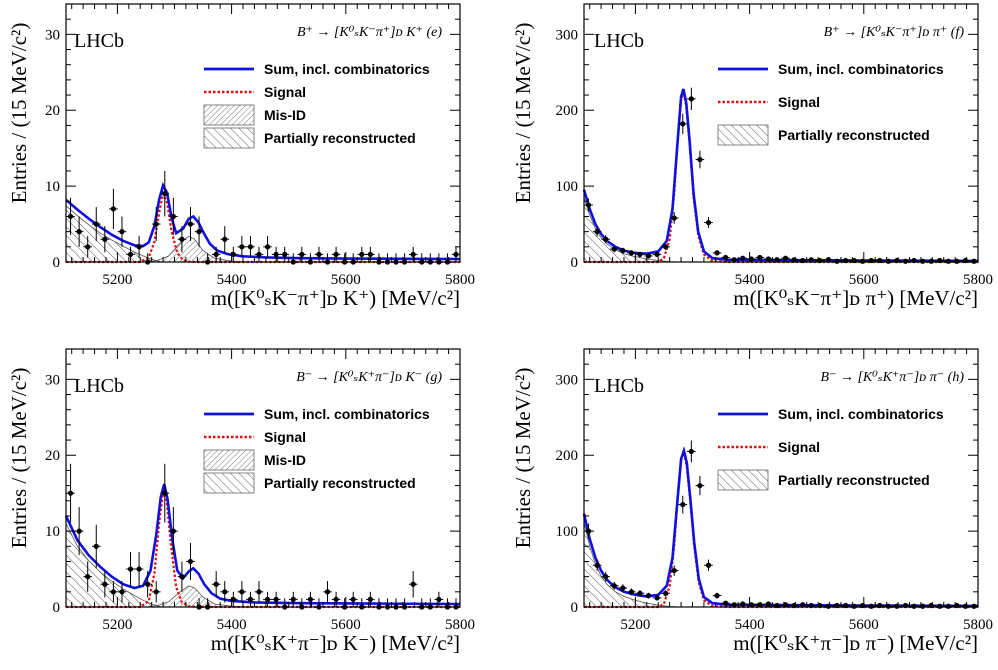  I want to click on legend-label: Signal, so click(799, 102).